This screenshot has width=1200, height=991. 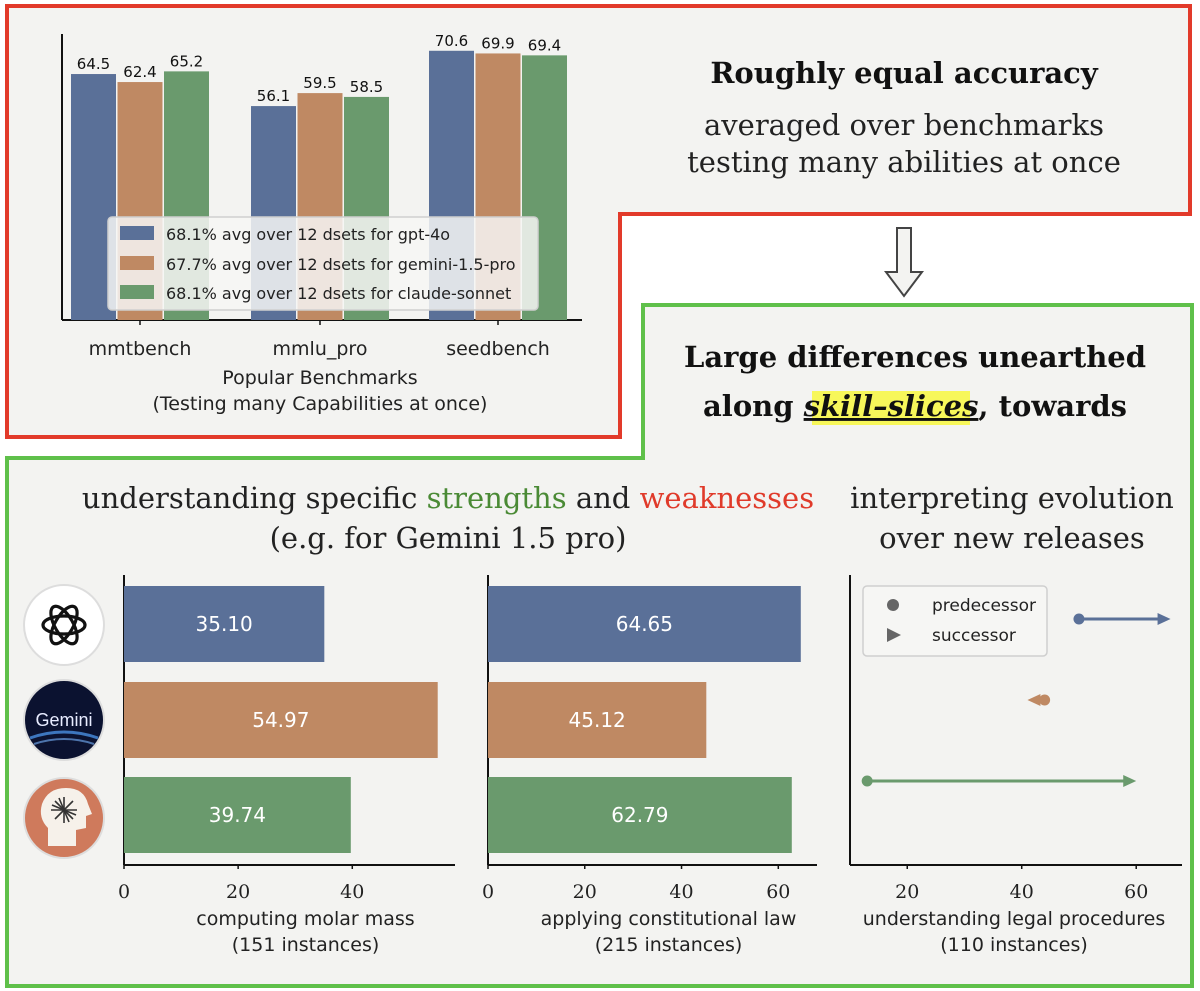 I want to click on evolution-legend-box, so click(x=955, y=621).